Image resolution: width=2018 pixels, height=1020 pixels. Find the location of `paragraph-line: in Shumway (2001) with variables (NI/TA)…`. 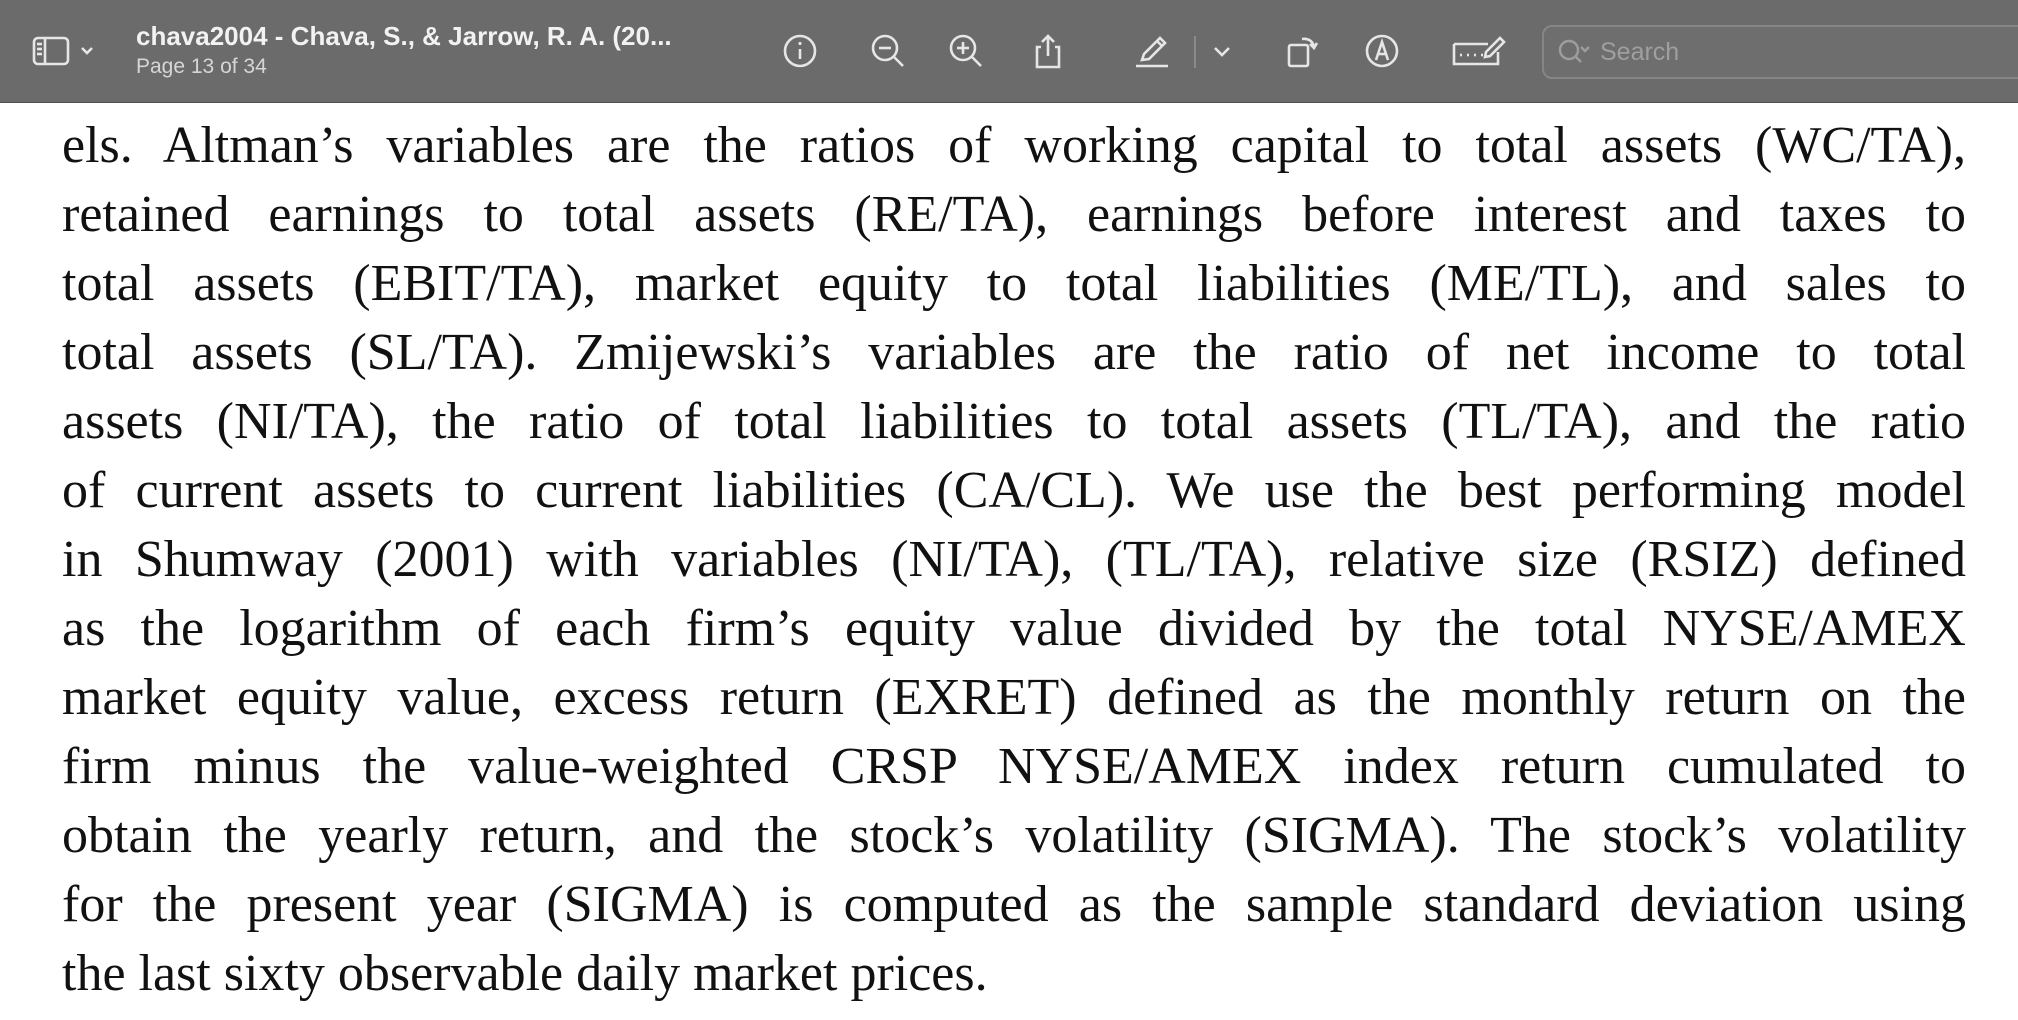

paragraph-line: in Shumway (2001) with variables (NI/TA)… is located at coordinates (1014, 559).